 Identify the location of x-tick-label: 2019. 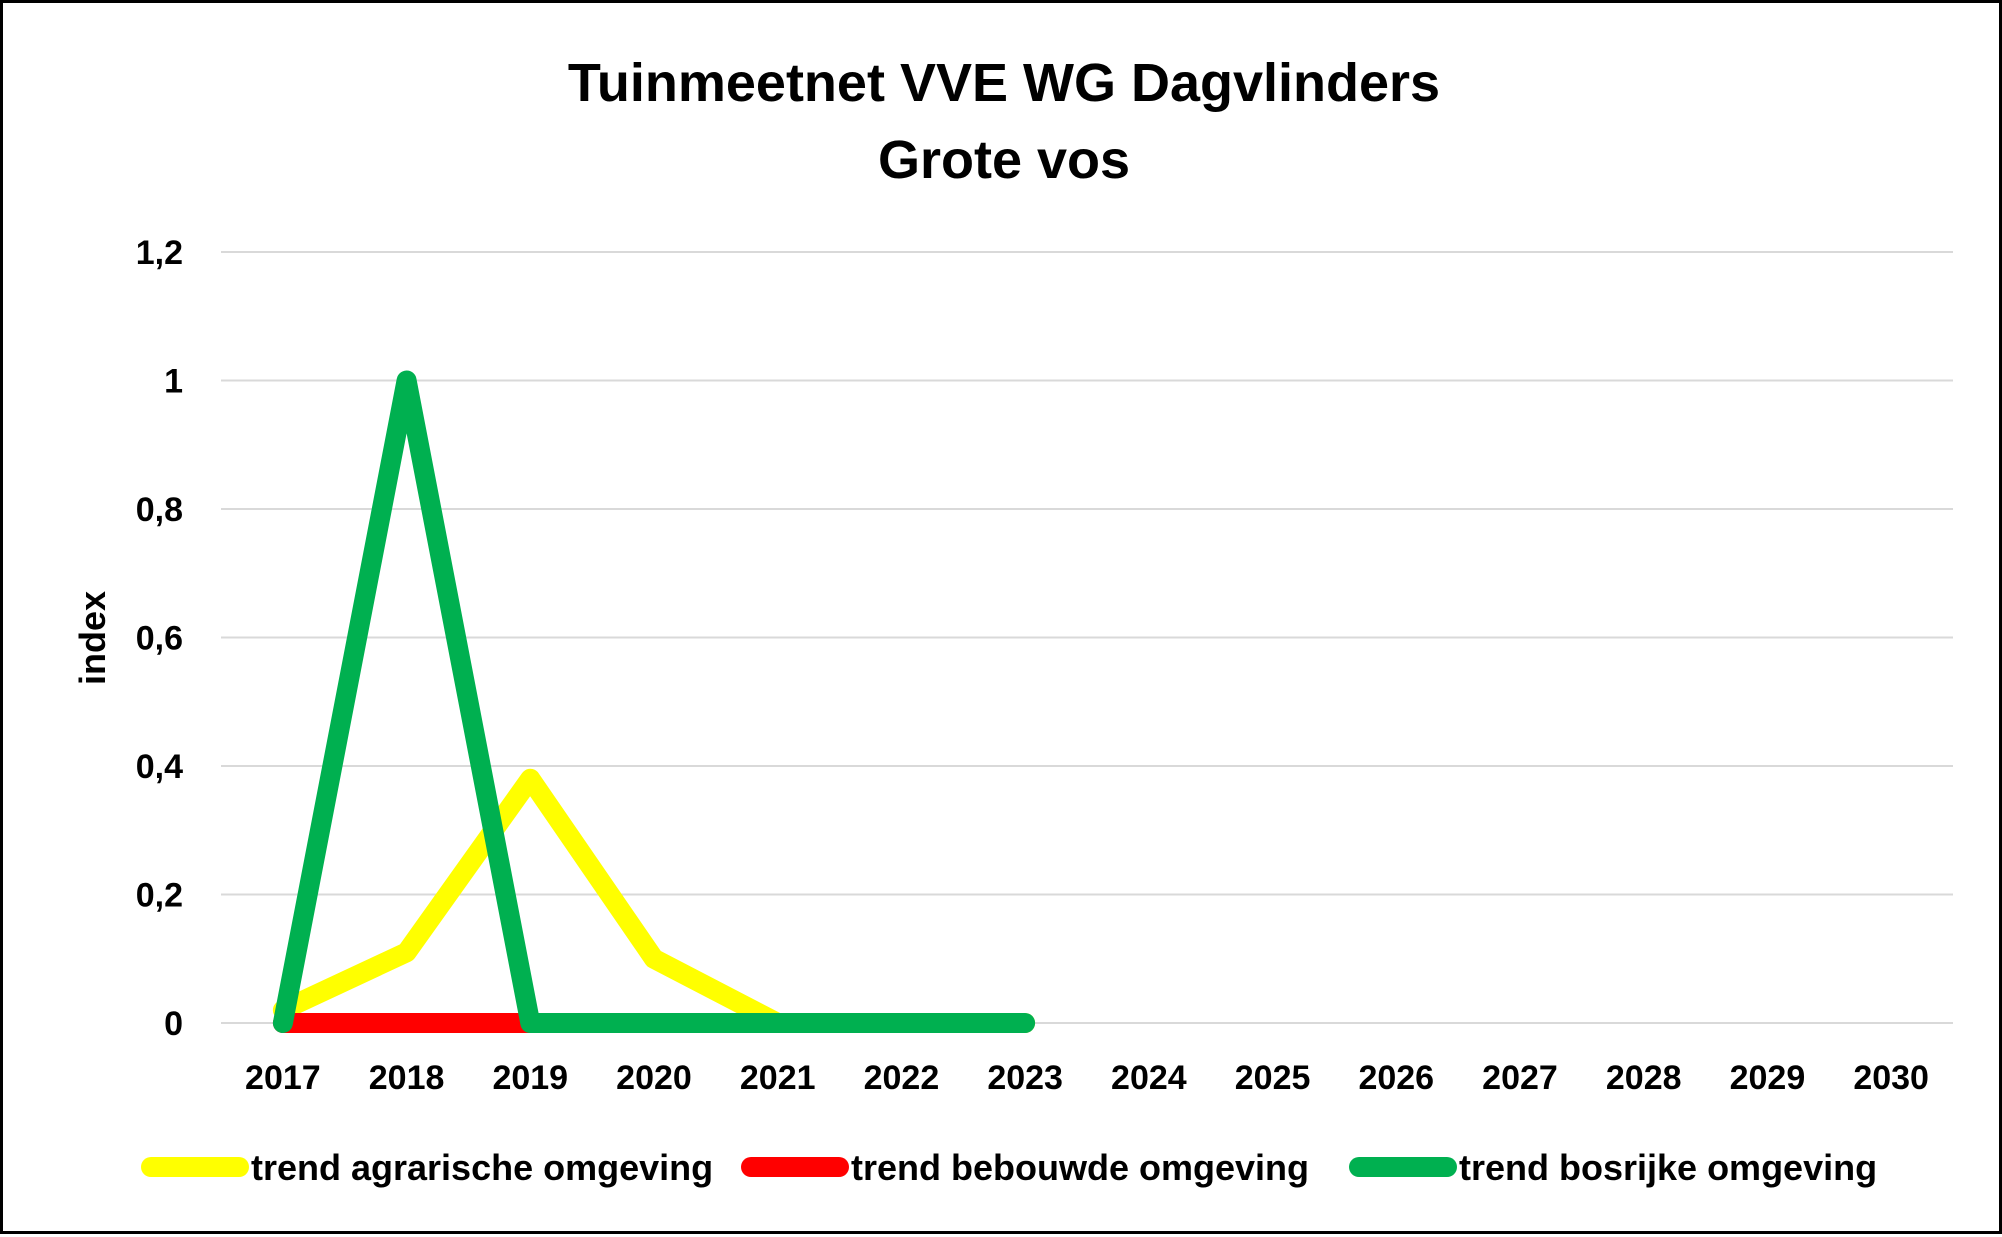
(530, 1078).